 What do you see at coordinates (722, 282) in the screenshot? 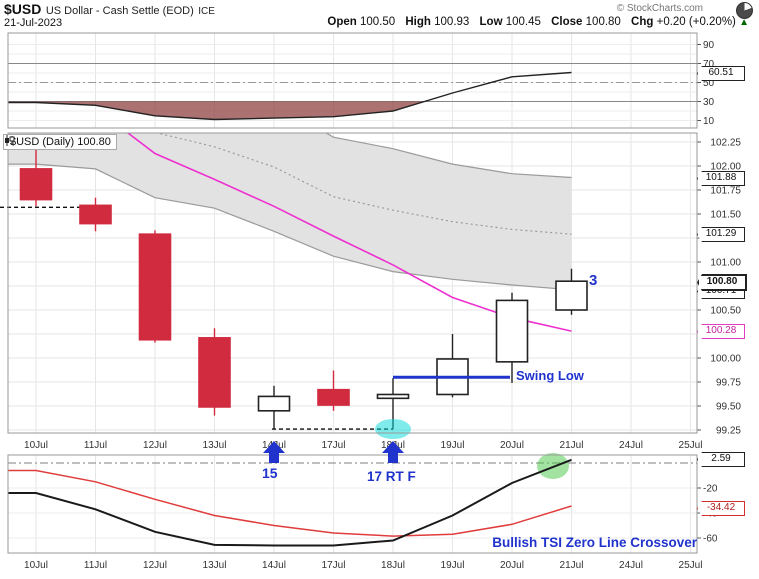
I see `last-price-tag: 100.80` at bounding box center [722, 282].